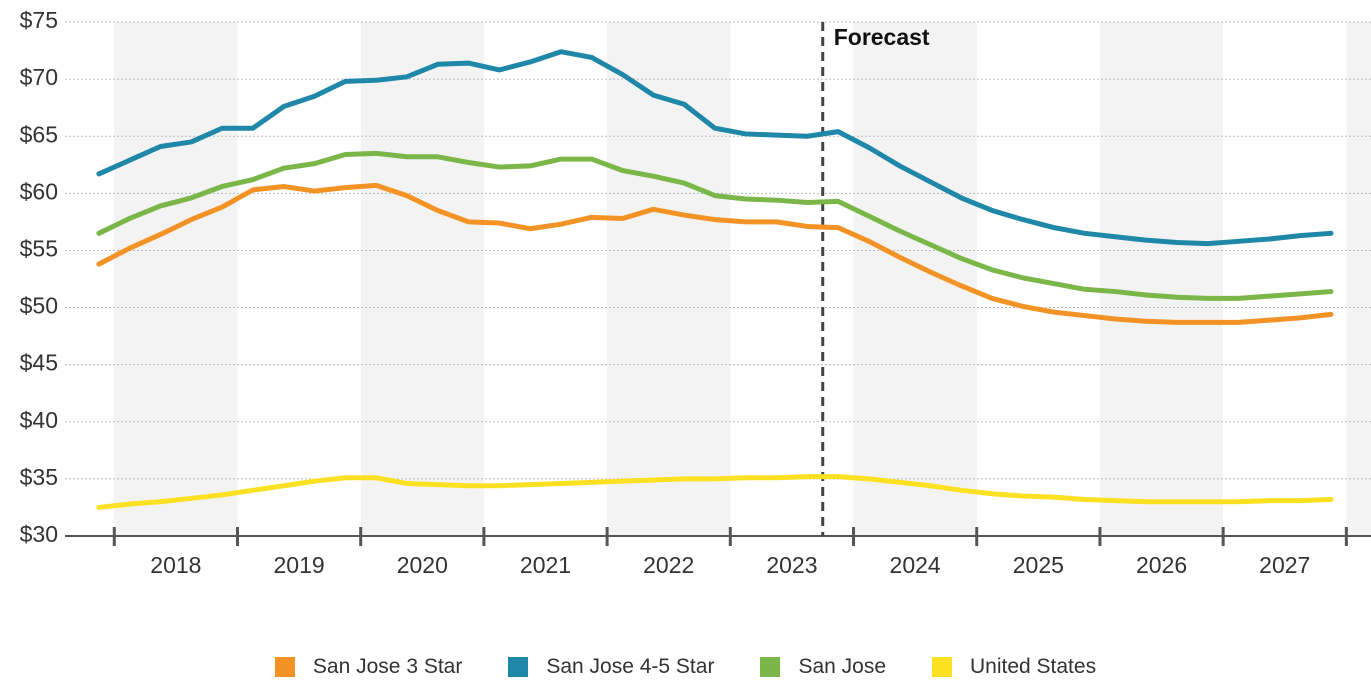 Image resolution: width=1371 pixels, height=684 pixels. What do you see at coordinates (1284, 565) in the screenshot?
I see `x-tick-label: 2027` at bounding box center [1284, 565].